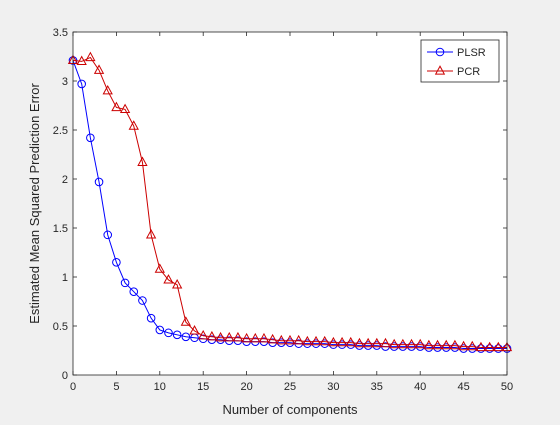 The width and height of the screenshot is (560, 425). I want to click on y-tick-label: 3.5, so click(60, 33).